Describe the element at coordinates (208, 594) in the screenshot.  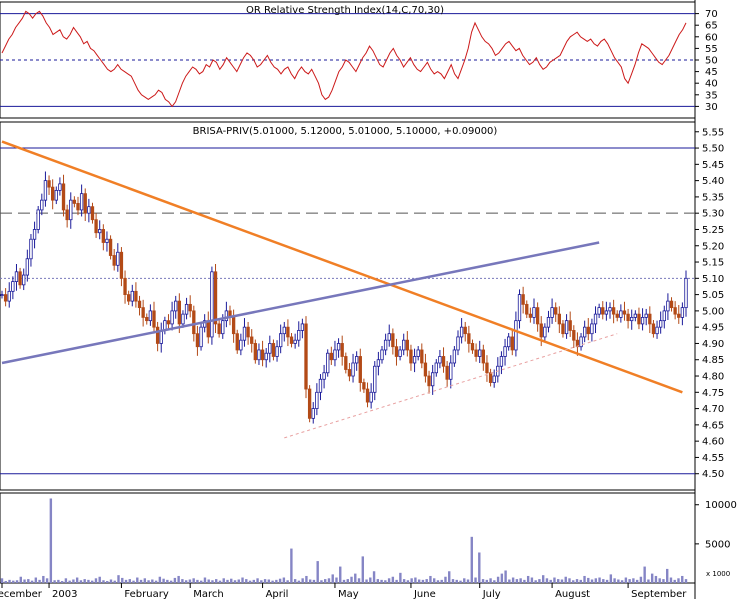
I see `x-tick-label: March` at that location.